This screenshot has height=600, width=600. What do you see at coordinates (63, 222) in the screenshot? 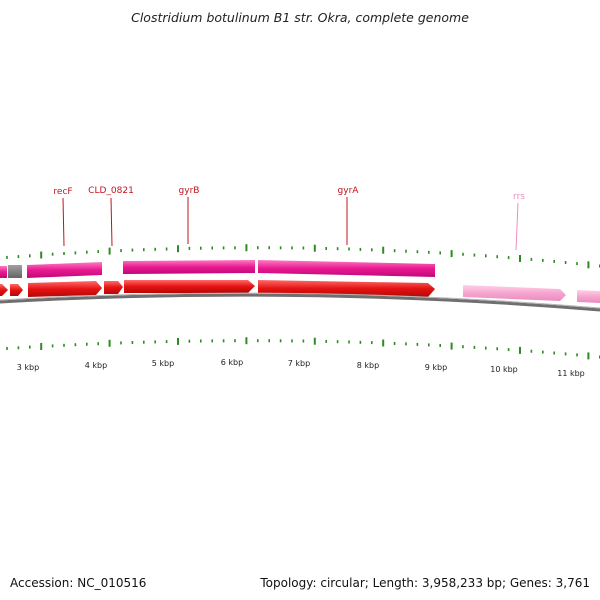
I see `leader-recF` at bounding box center [63, 222].